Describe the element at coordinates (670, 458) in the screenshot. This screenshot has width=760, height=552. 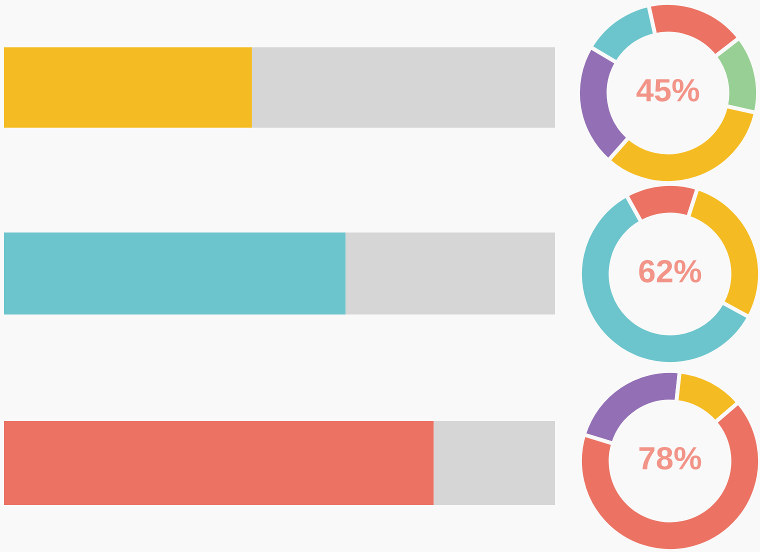
I see `text: 78%` at that location.